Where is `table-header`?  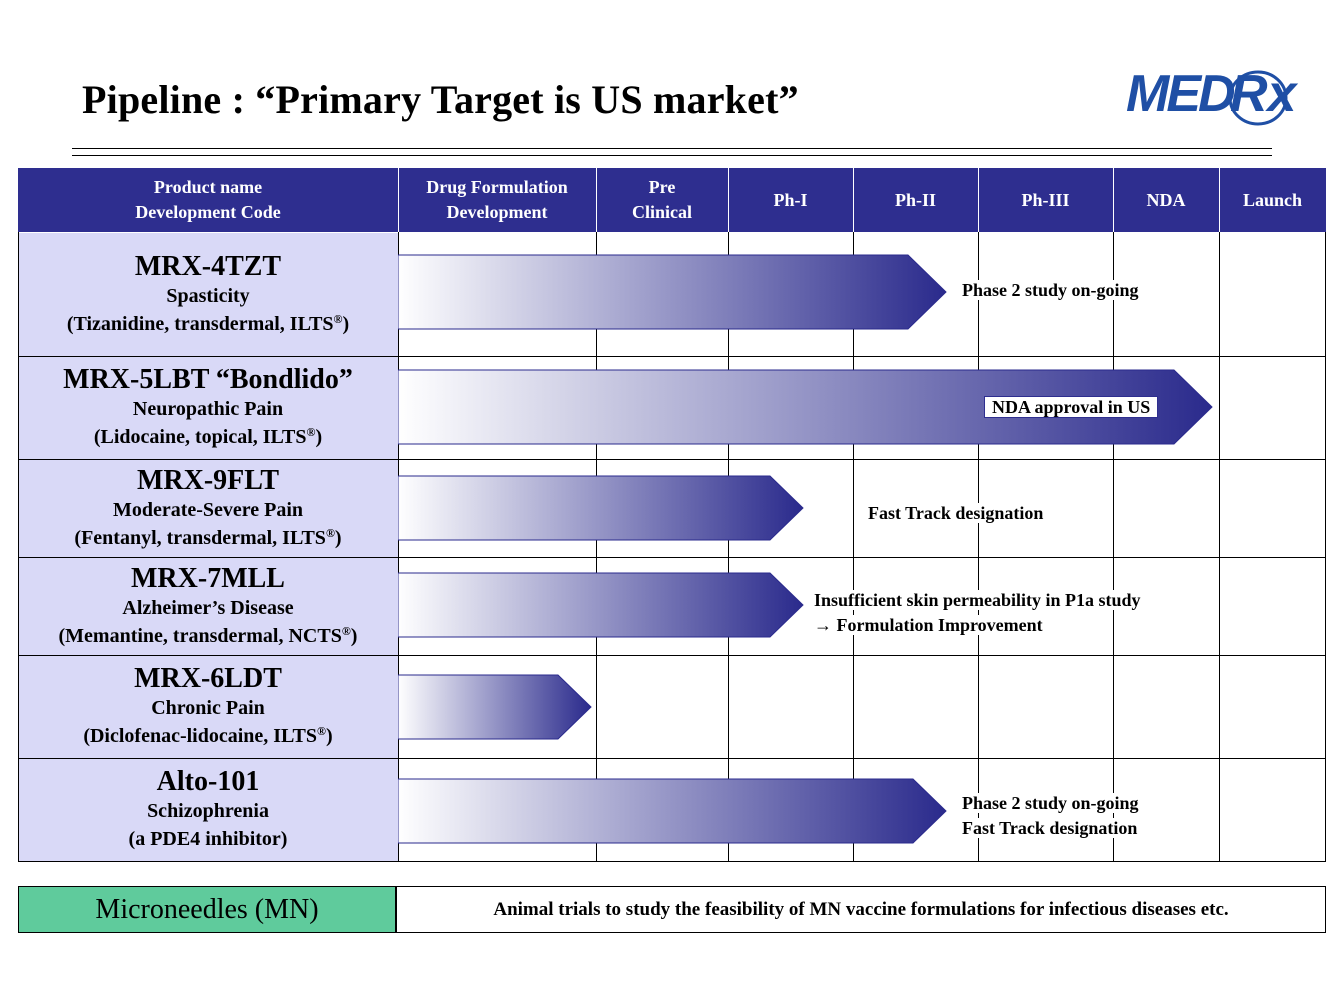
table-header is located at coordinates (672, 200).